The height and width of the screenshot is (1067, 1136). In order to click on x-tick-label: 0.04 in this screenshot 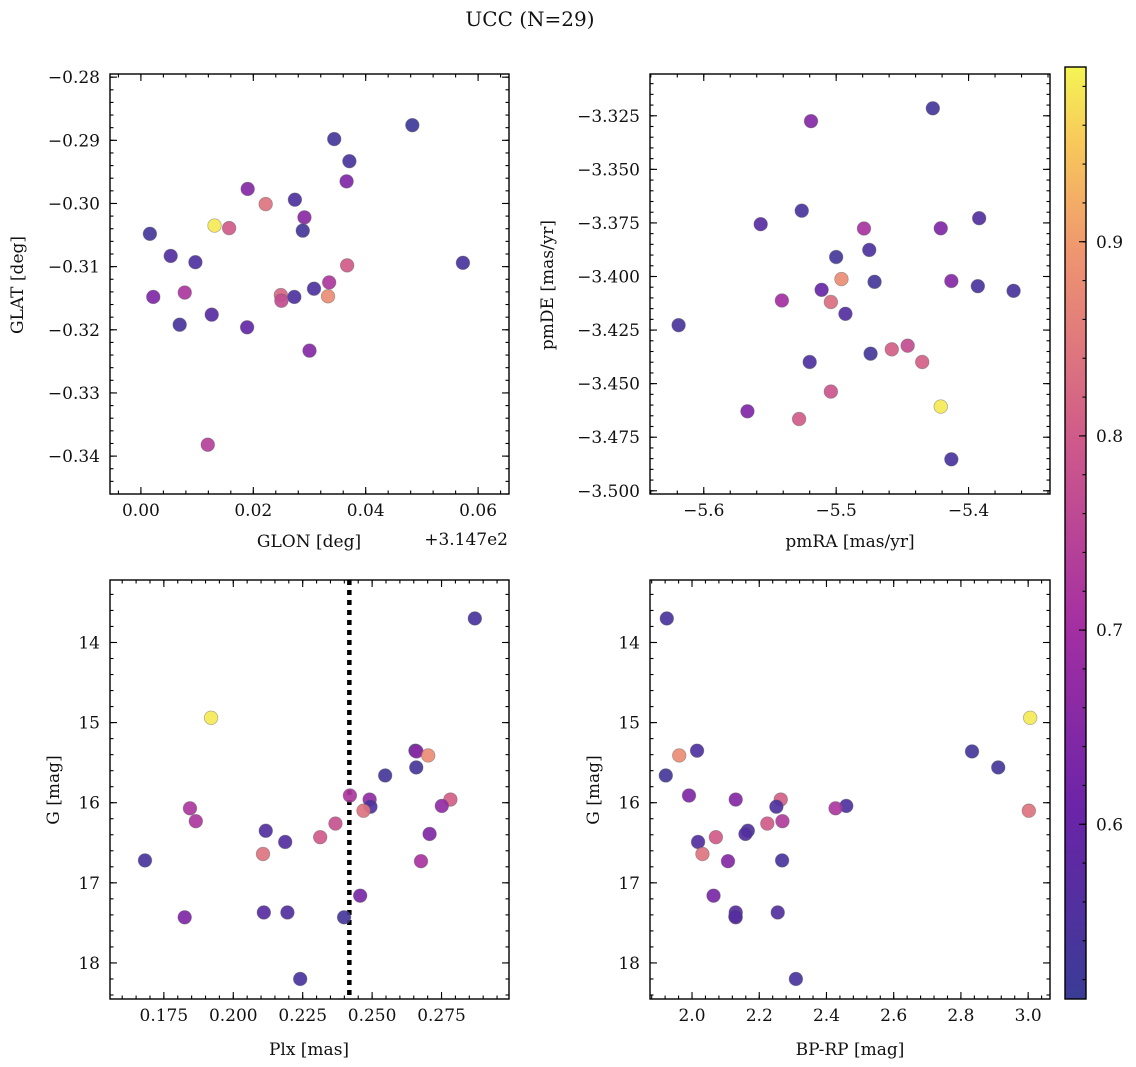, I will do `click(366, 511)`.